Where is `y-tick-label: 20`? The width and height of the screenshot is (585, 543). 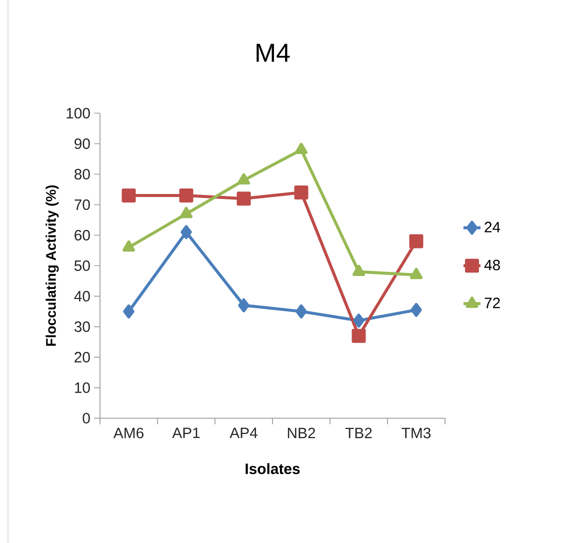
y-tick-label: 20 is located at coordinates (82, 357).